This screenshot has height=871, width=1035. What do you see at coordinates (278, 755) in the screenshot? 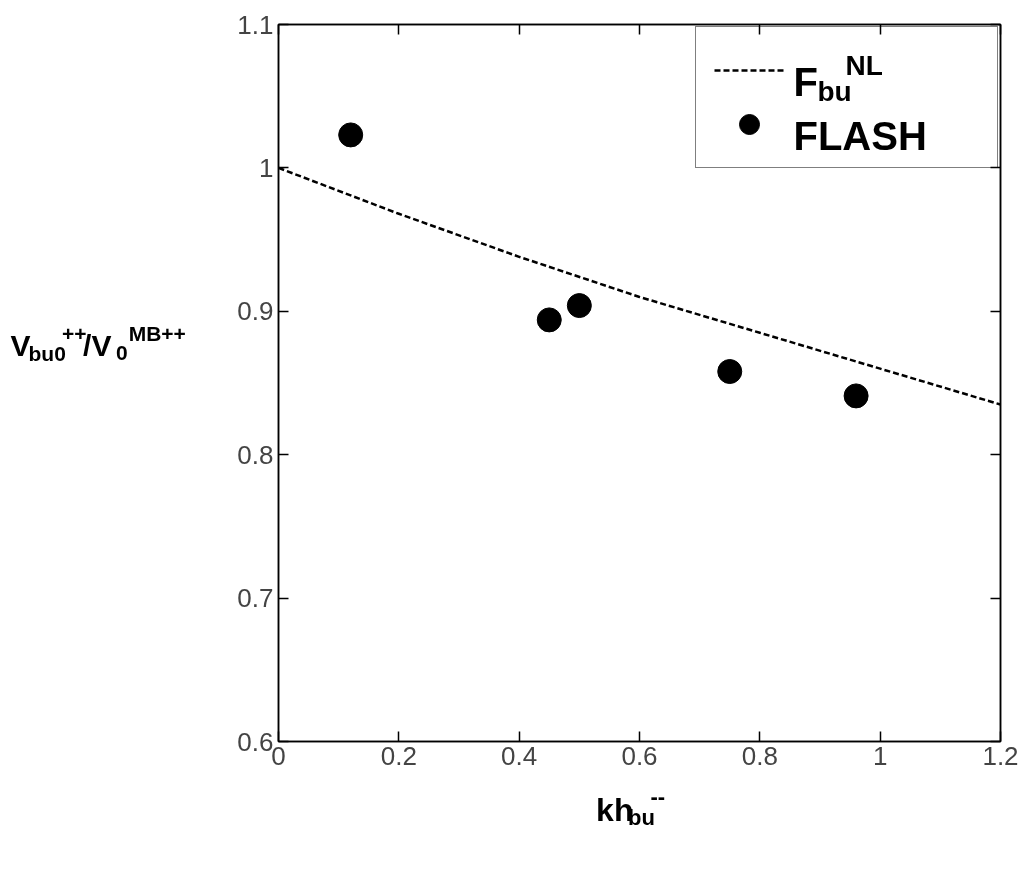
I see `x-tick-label: 0` at bounding box center [278, 755].